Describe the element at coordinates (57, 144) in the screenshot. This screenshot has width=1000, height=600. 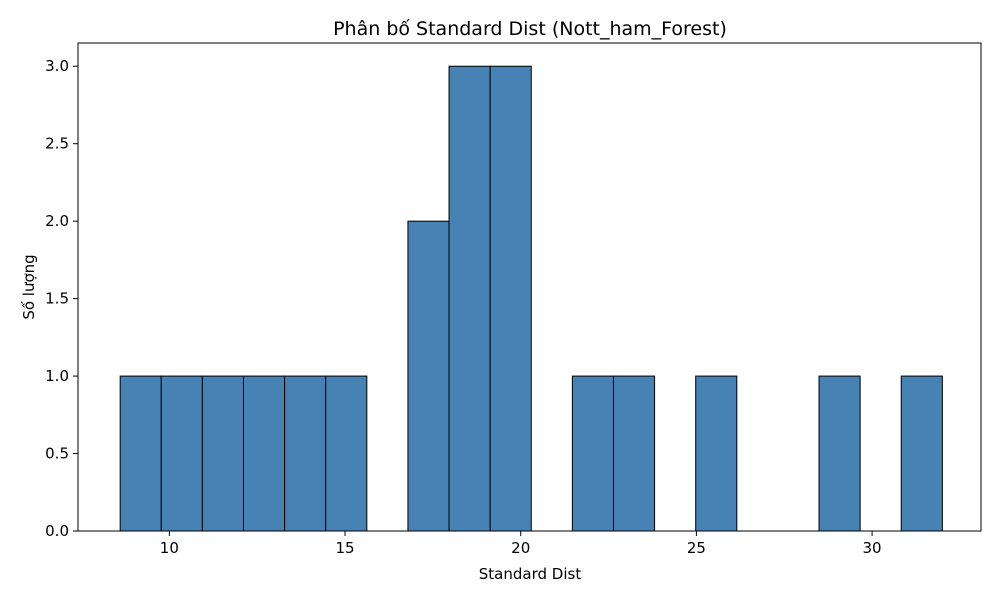
I see `y-tick-label: 2.5` at that location.